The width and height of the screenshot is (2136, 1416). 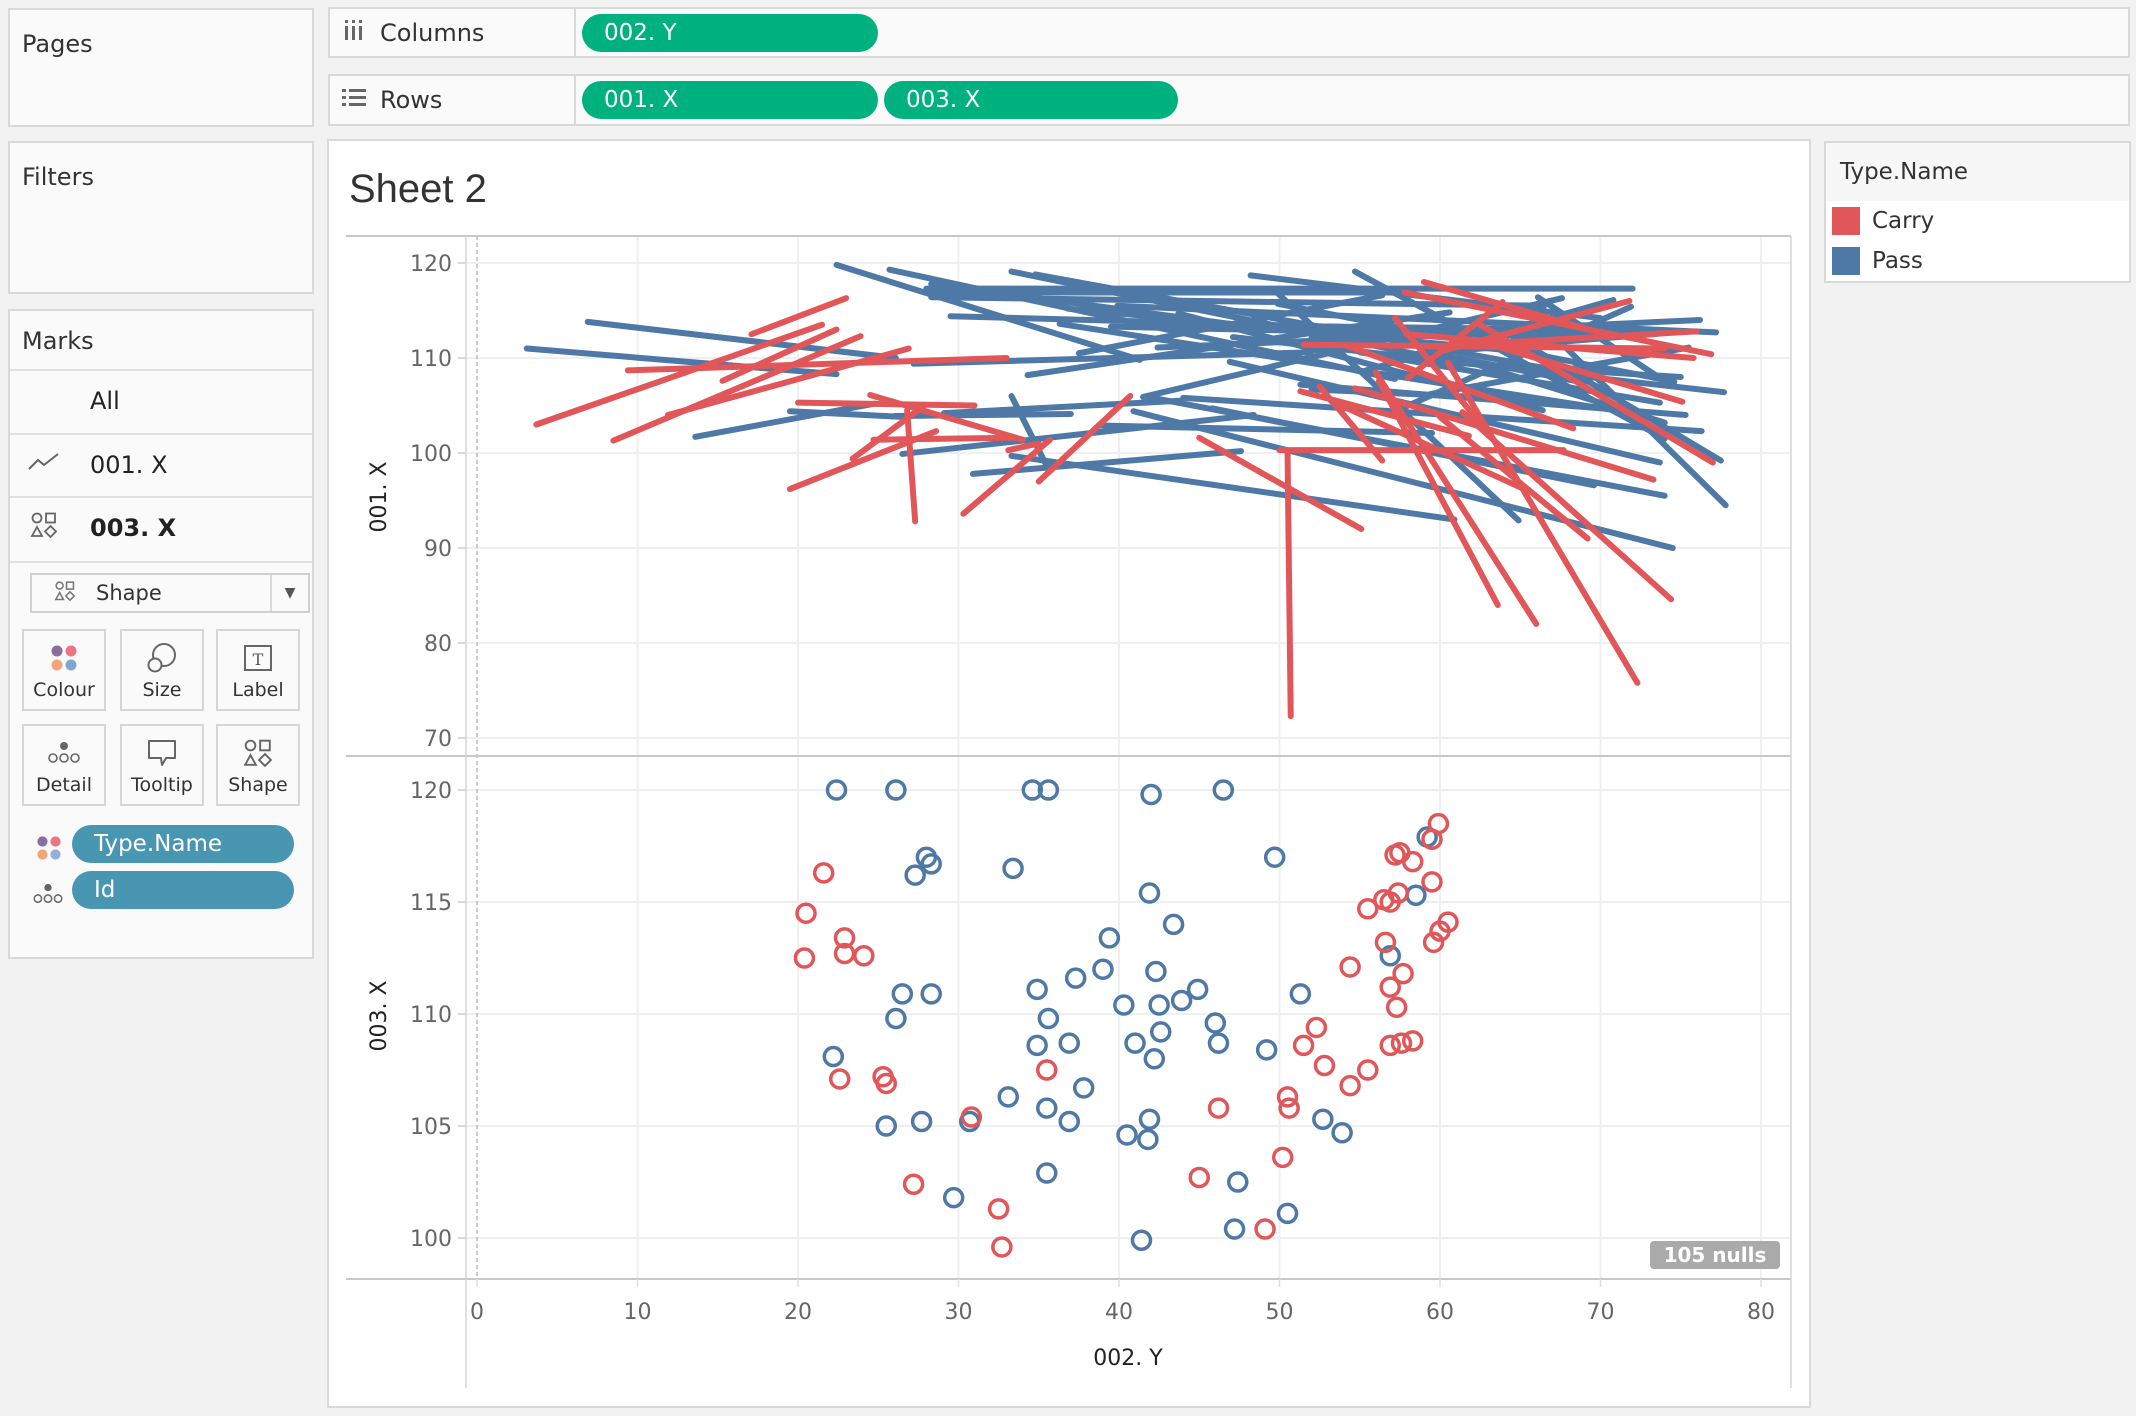 I want to click on marks-divider, so click(x=161, y=562).